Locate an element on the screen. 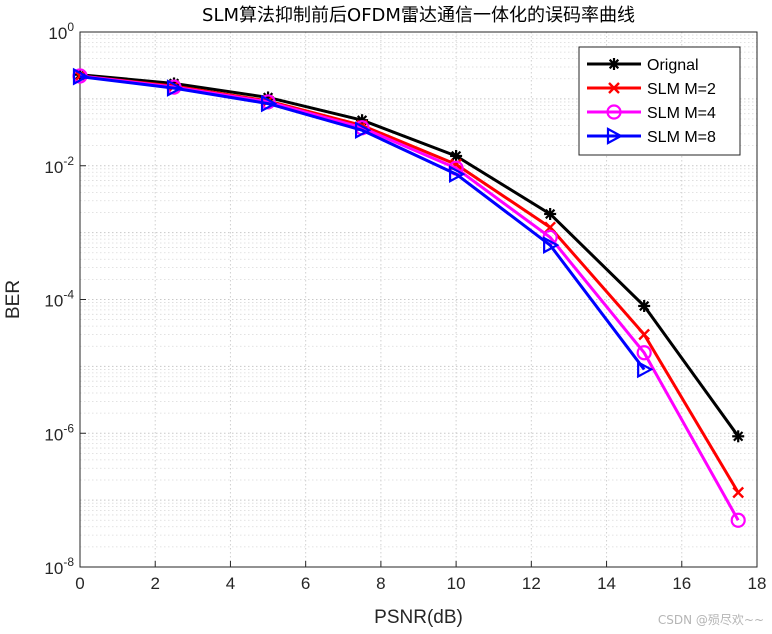  legend-label: SLM M=4 is located at coordinates (681, 113).